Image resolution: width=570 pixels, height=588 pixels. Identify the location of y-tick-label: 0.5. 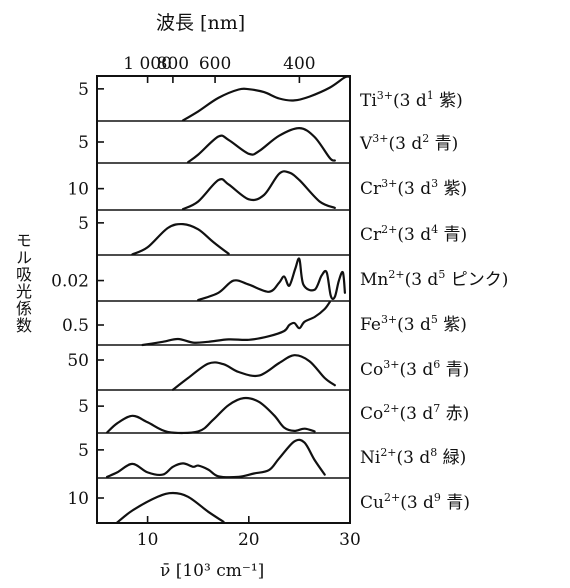
(75, 326).